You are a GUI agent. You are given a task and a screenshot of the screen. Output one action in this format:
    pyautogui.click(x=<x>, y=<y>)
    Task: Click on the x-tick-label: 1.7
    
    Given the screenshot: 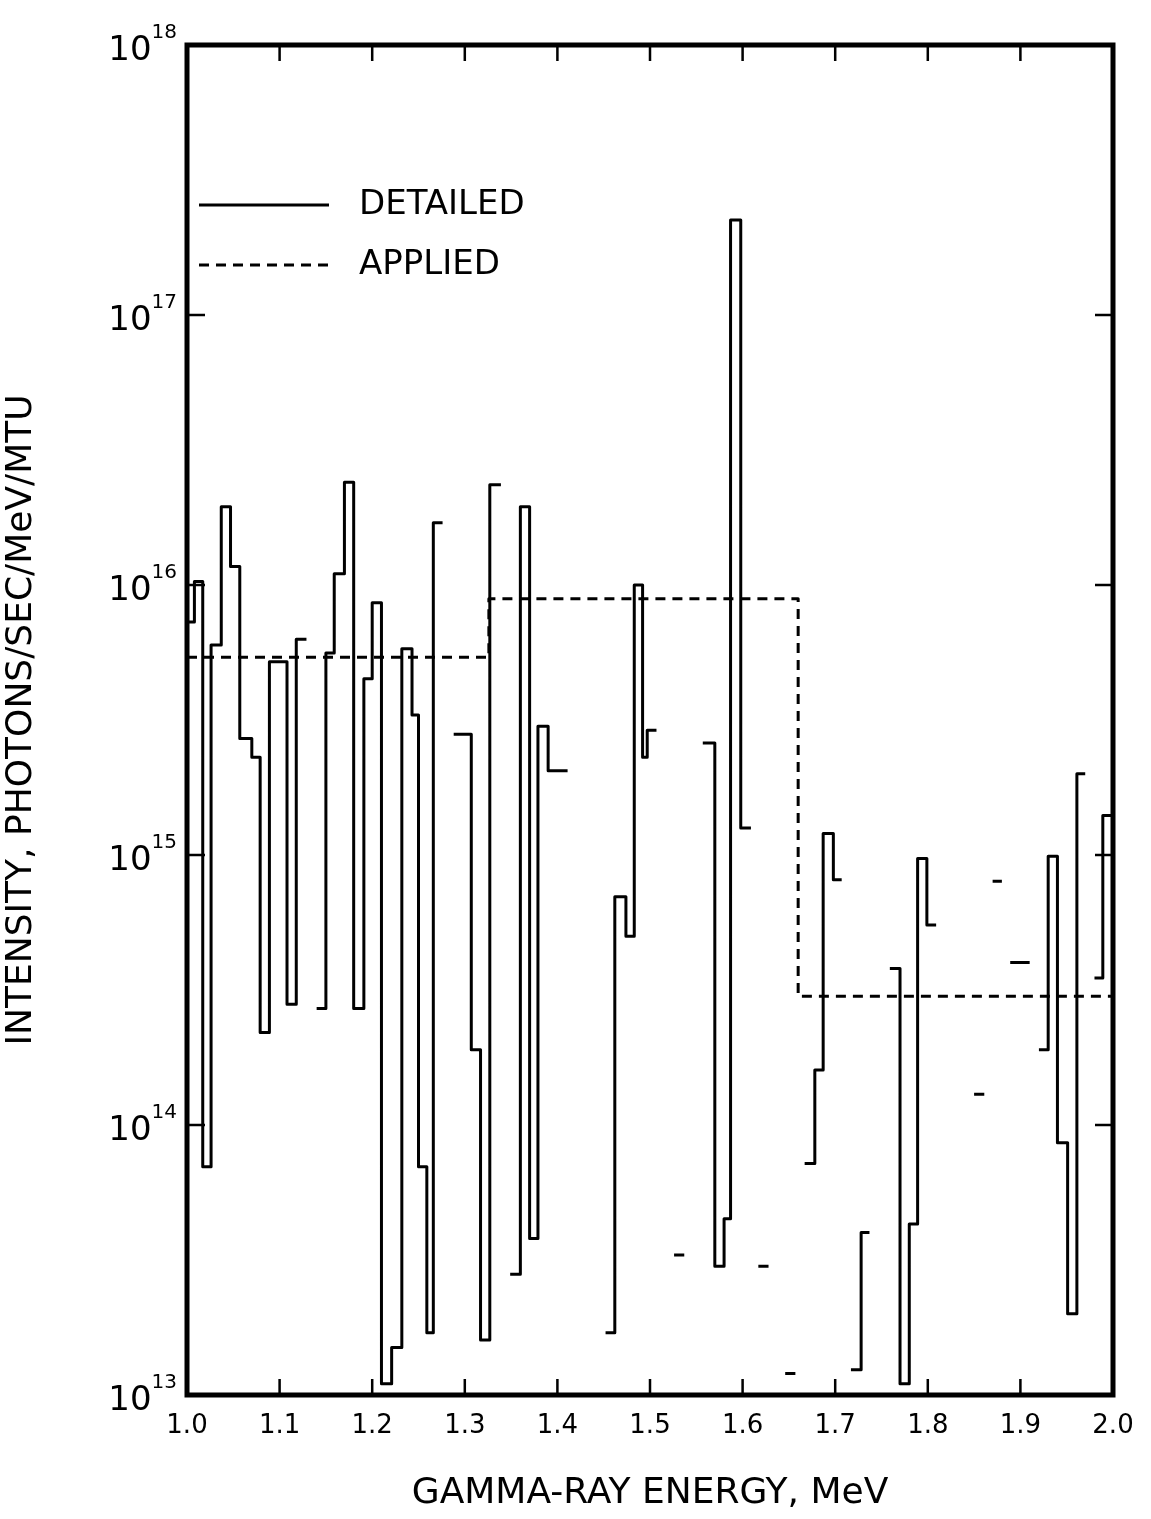 What is the action you would take?
    pyautogui.click(x=835, y=1424)
    